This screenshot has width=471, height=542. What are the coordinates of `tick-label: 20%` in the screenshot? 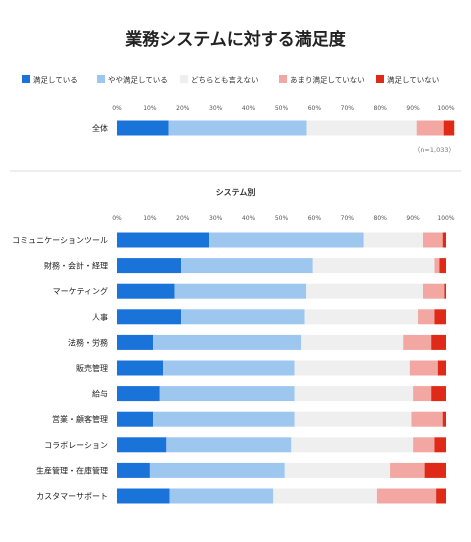 It's located at (183, 108).